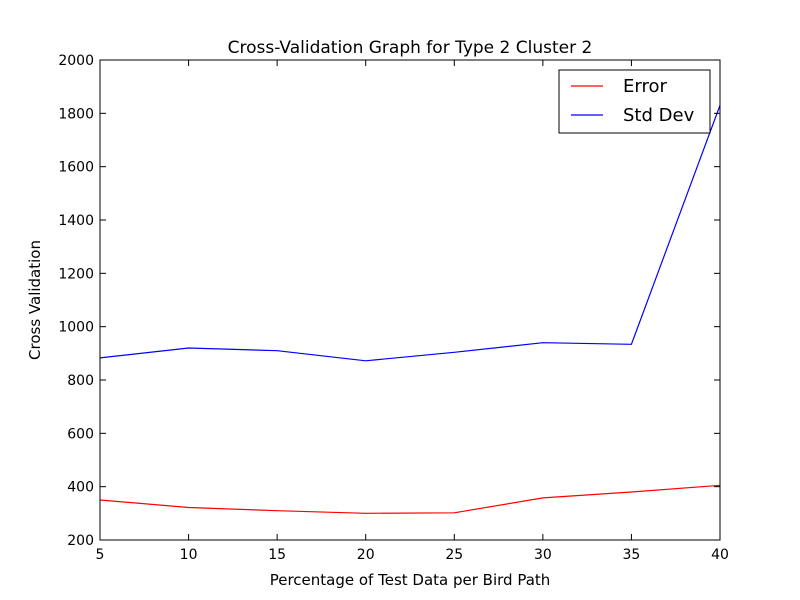 Image resolution: width=800 pixels, height=600 pixels. Describe the element at coordinates (76, 301) in the screenshot. I see `y-tick-labels: 200 400 600 800 1000 1200 1400 1600 1800 2000` at that location.